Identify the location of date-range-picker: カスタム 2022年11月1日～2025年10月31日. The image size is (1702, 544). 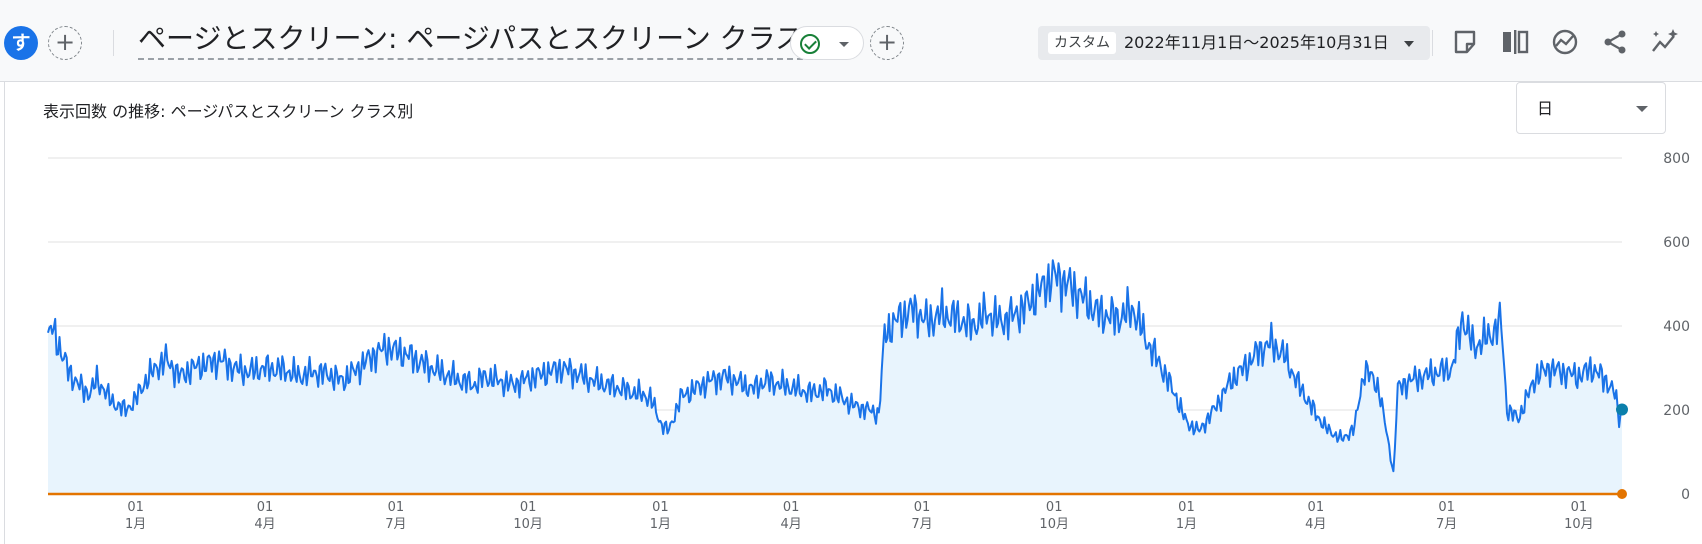
(1234, 43).